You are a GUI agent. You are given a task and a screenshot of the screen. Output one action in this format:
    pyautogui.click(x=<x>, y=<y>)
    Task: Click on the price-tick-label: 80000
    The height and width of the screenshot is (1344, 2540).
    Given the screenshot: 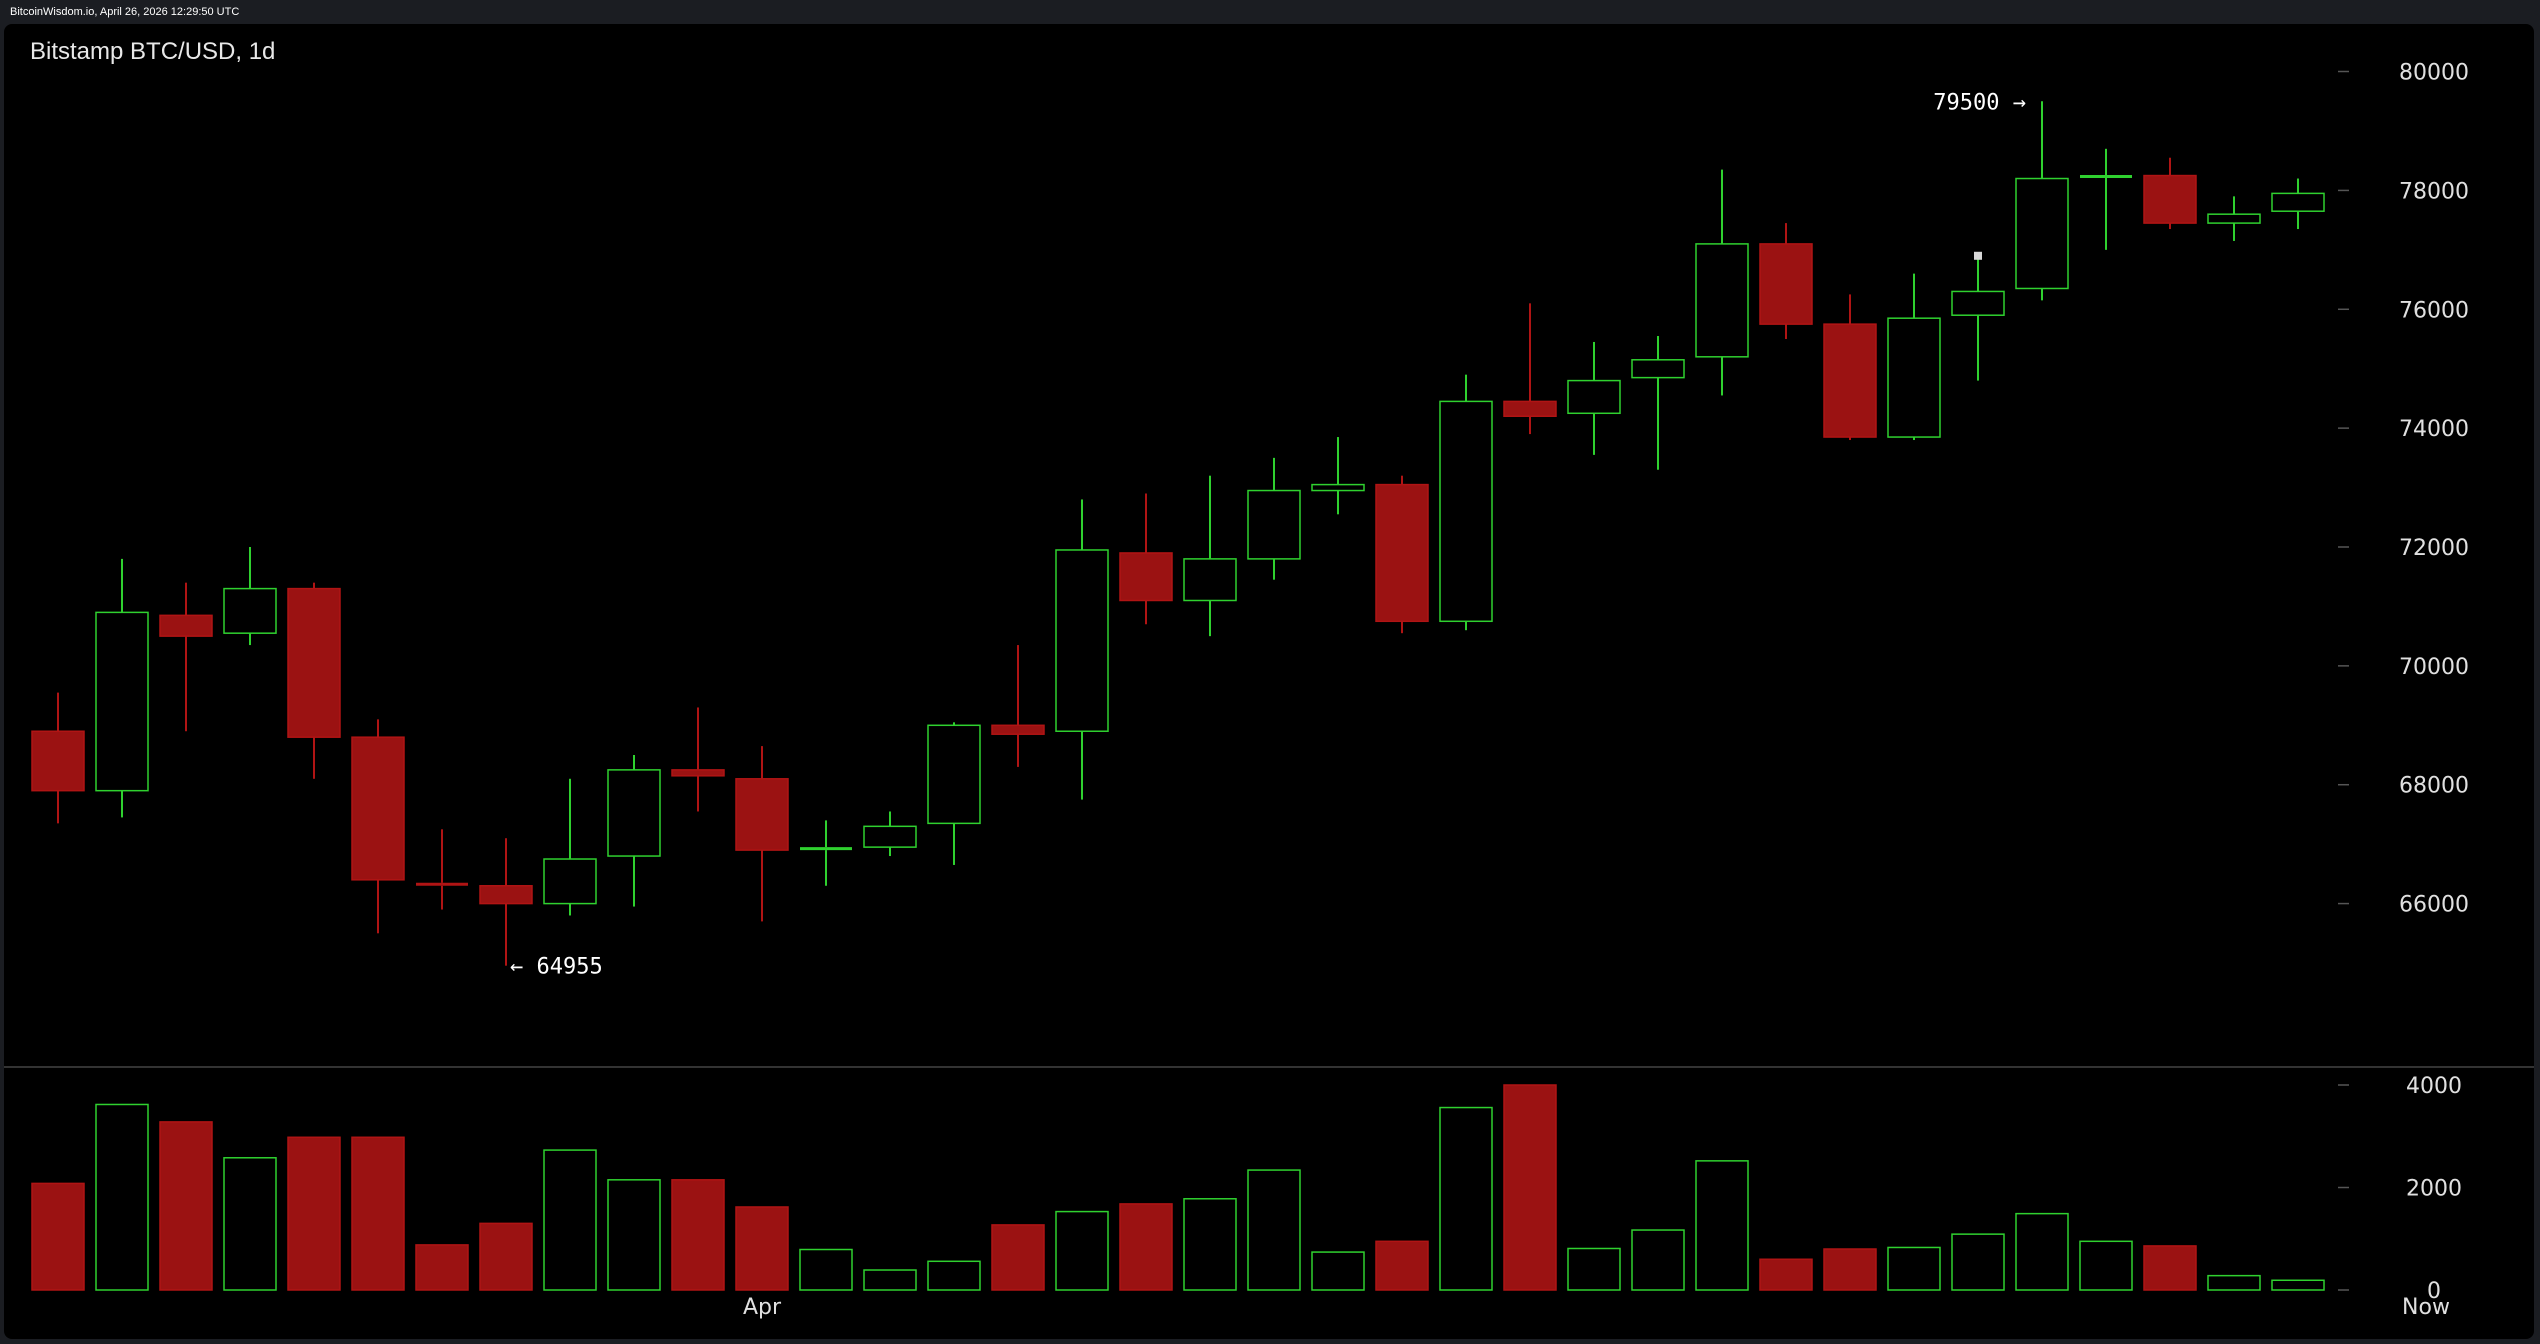 What is the action you would take?
    pyautogui.click(x=2434, y=73)
    